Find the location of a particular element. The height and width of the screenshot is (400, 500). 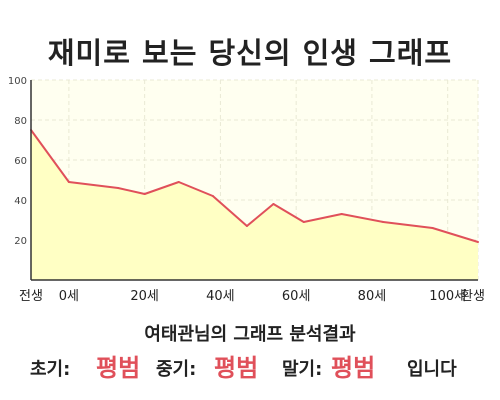

y-tick-labels: 20 40 60 80 100 is located at coordinates (17, 161).